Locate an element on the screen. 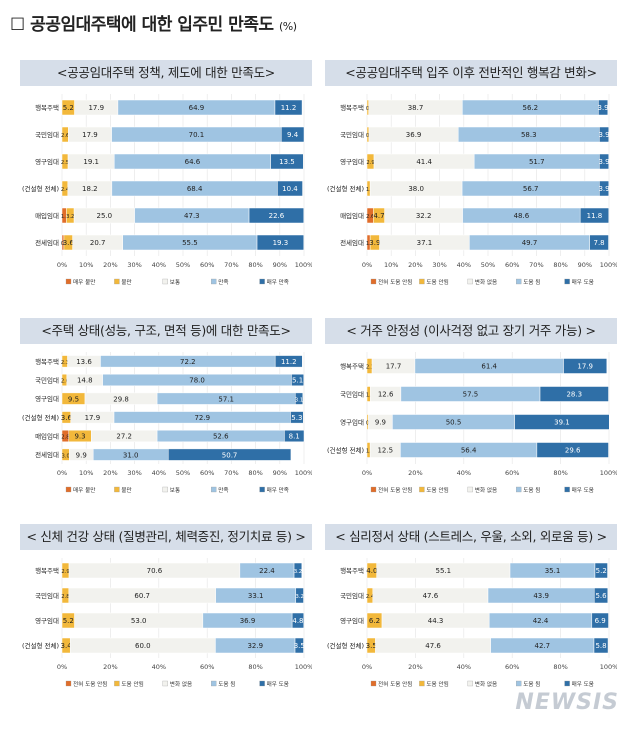 Image resolution: width=639 pixels, height=729 pixels. data-label: 22.4 is located at coordinates (267, 571).